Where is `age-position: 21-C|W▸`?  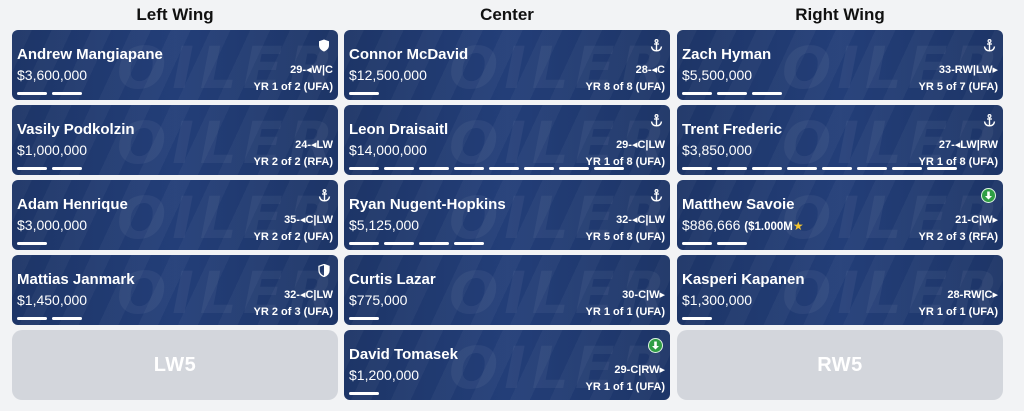 age-position: 21-C|W▸ is located at coordinates (976, 220).